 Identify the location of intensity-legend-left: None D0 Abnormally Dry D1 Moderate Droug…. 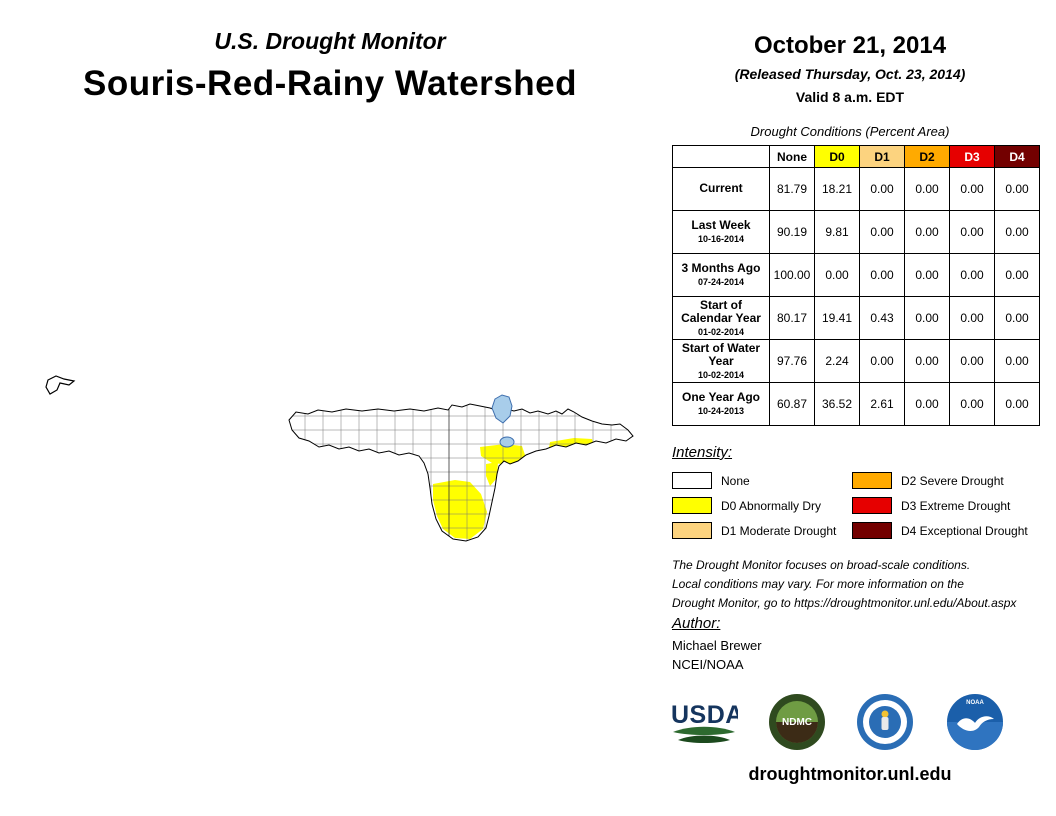
(754, 505).